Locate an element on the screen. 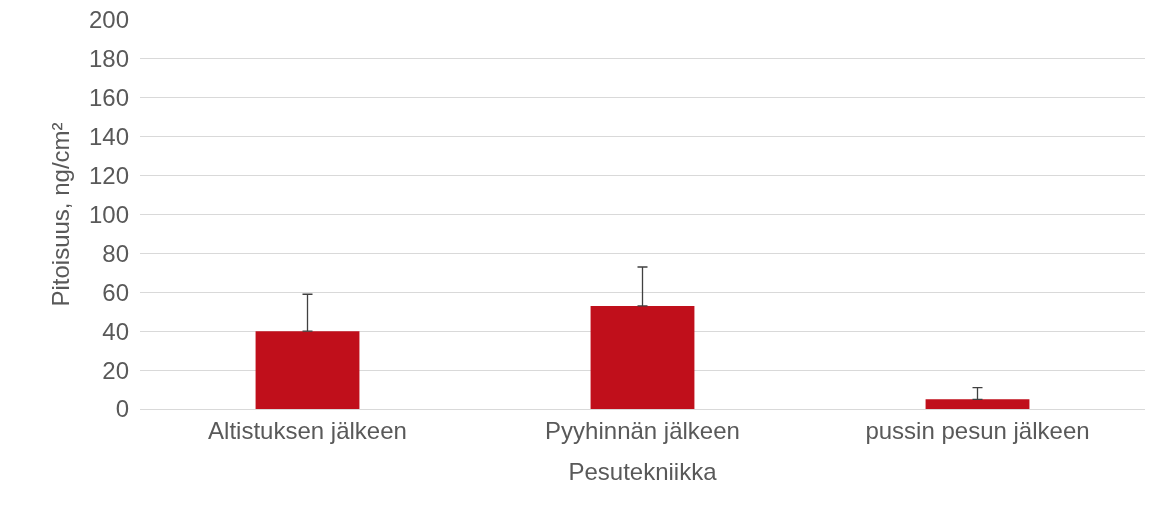 The height and width of the screenshot is (509, 1165). x-tick-label: Altistuksen jälkeen is located at coordinates (307, 430).